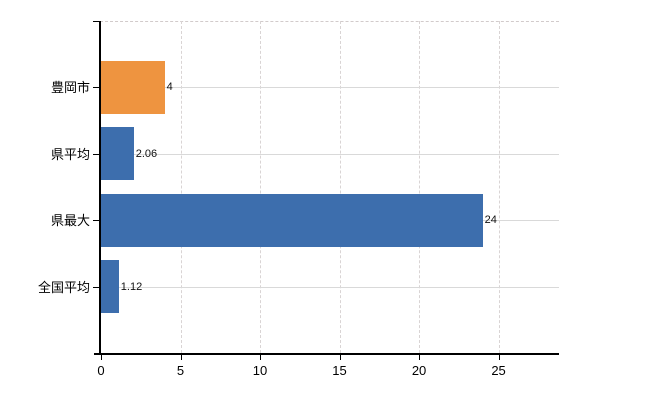  I want to click on x-tick-label: 5, so click(180, 370).